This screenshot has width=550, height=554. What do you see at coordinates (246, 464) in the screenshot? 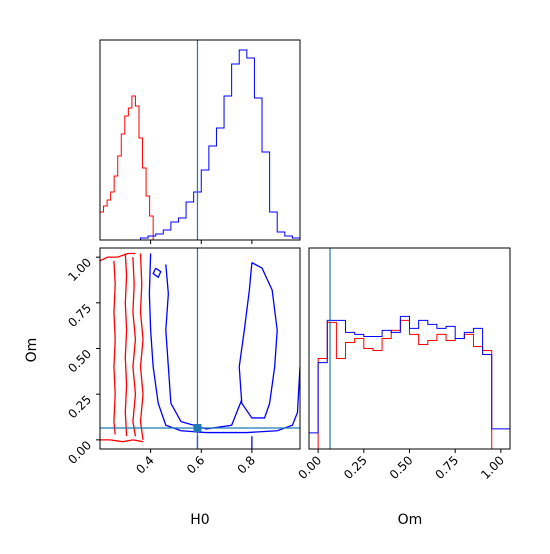
I see `x-tick-label-contour-2: 0.8` at bounding box center [246, 464].